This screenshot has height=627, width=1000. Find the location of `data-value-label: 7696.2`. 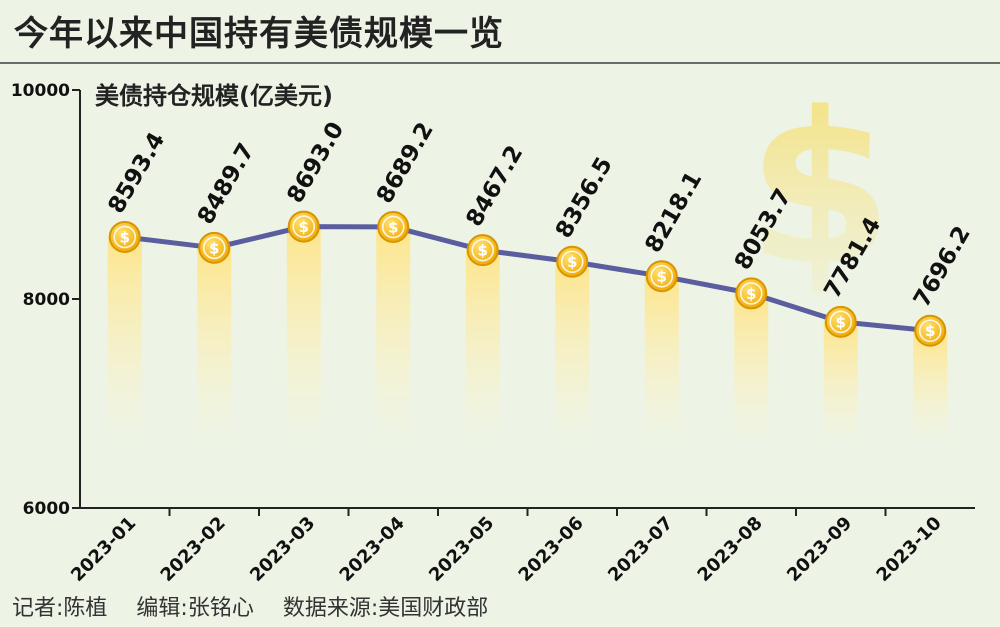

data-value-label: 7696.2 is located at coordinates (942, 267).